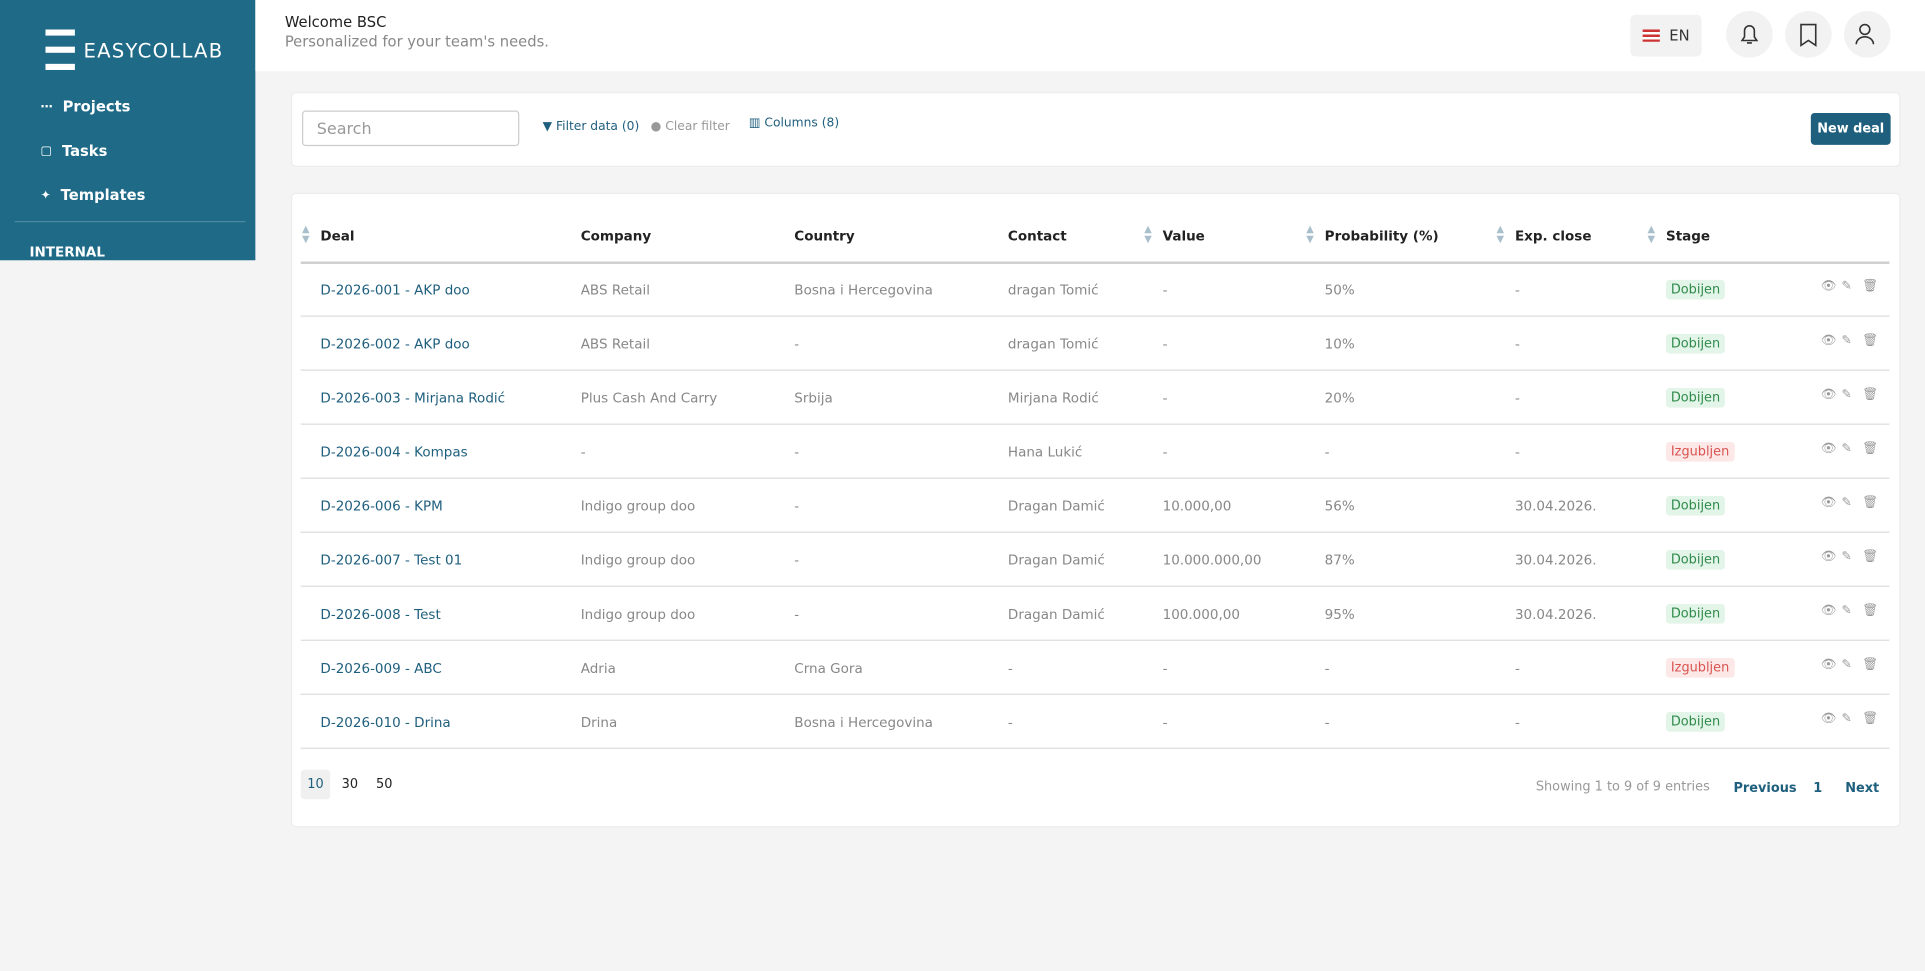 The height and width of the screenshot is (971, 1925). What do you see at coordinates (1037, 236) in the screenshot?
I see `column-header: Contact` at bounding box center [1037, 236].